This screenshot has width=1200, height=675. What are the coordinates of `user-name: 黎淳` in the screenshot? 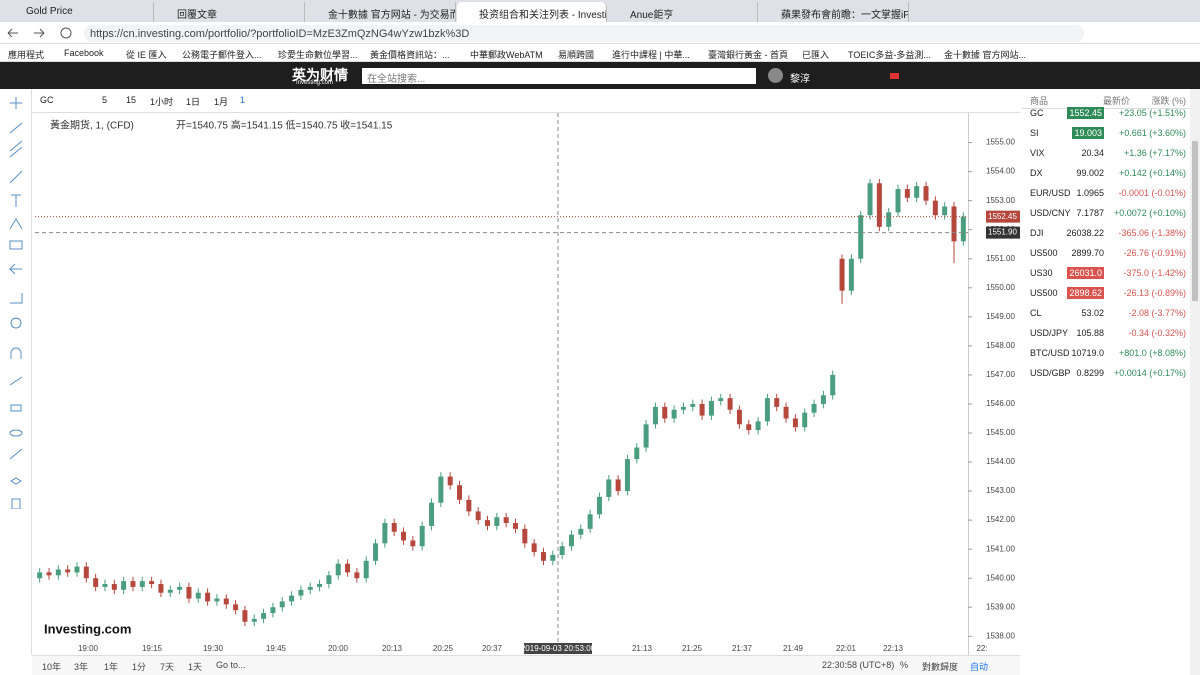 It's located at (800, 79).